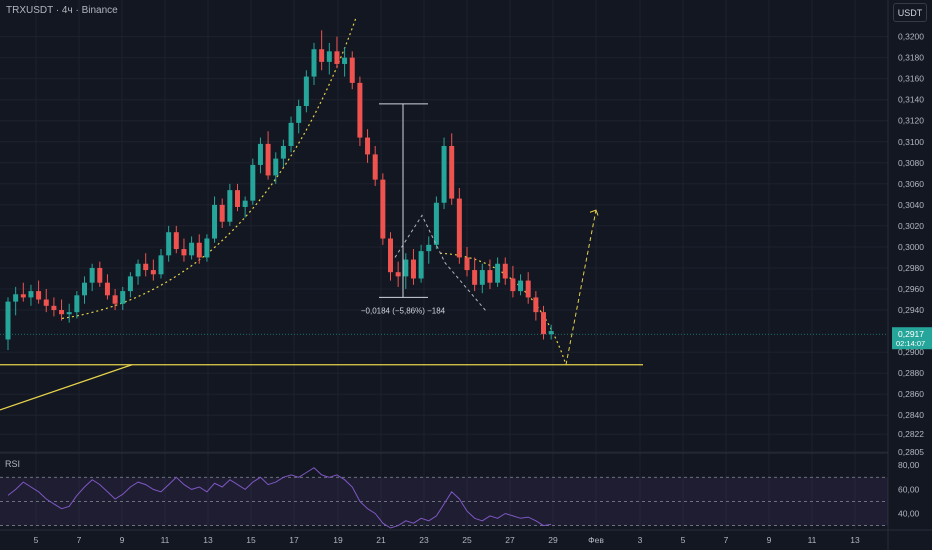 Image resolution: width=932 pixels, height=550 pixels. What do you see at coordinates (279, 498) in the screenshot?
I see `rsi-line` at bounding box center [279, 498].